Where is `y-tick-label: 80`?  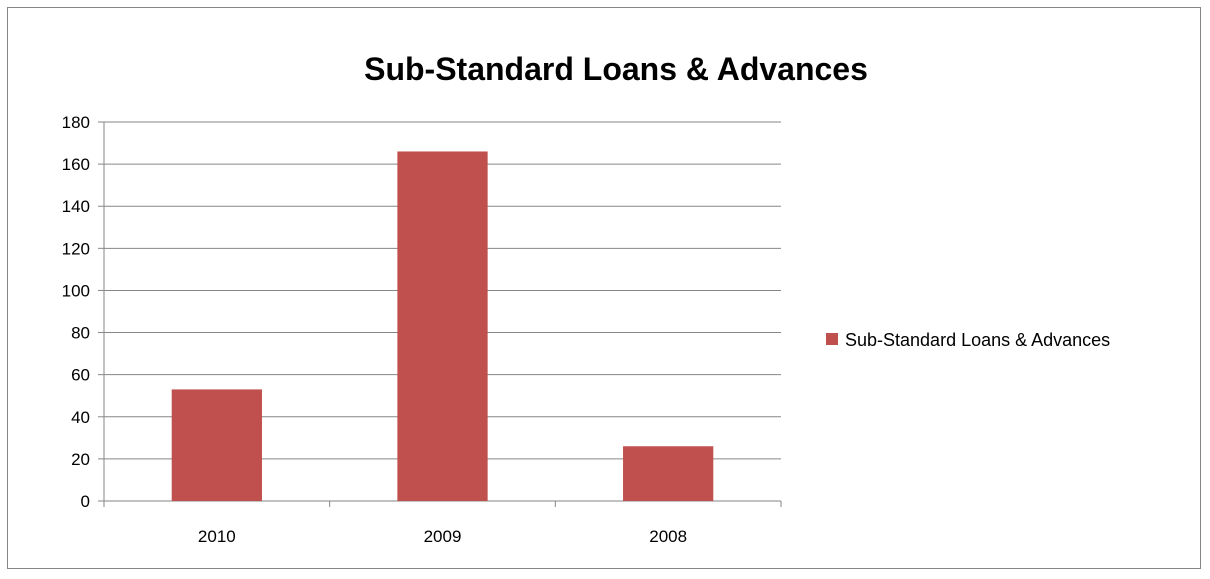
y-tick-label: 80 is located at coordinates (80, 333).